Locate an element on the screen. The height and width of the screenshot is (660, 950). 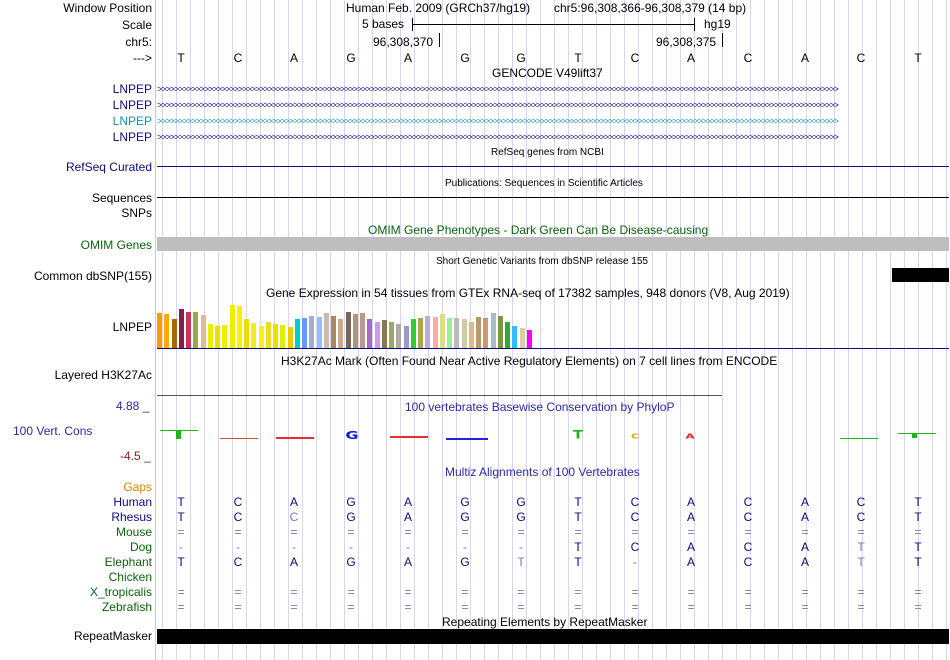
h3k27ac-label: Layered H3K27Ac is located at coordinates (103, 375).